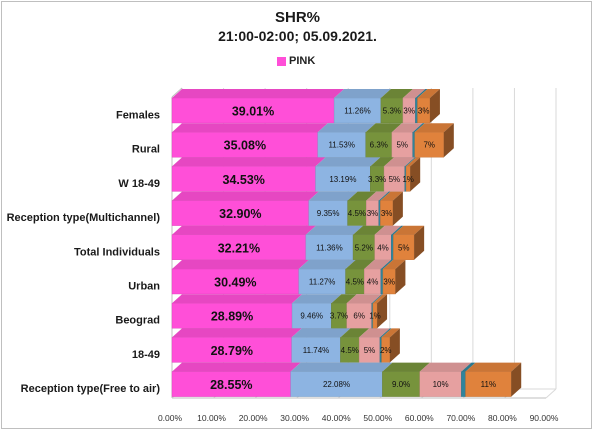 This screenshot has width=595, height=432. What do you see at coordinates (357, 111) in the screenshot?
I see `data-label: 11.26%` at bounding box center [357, 111].